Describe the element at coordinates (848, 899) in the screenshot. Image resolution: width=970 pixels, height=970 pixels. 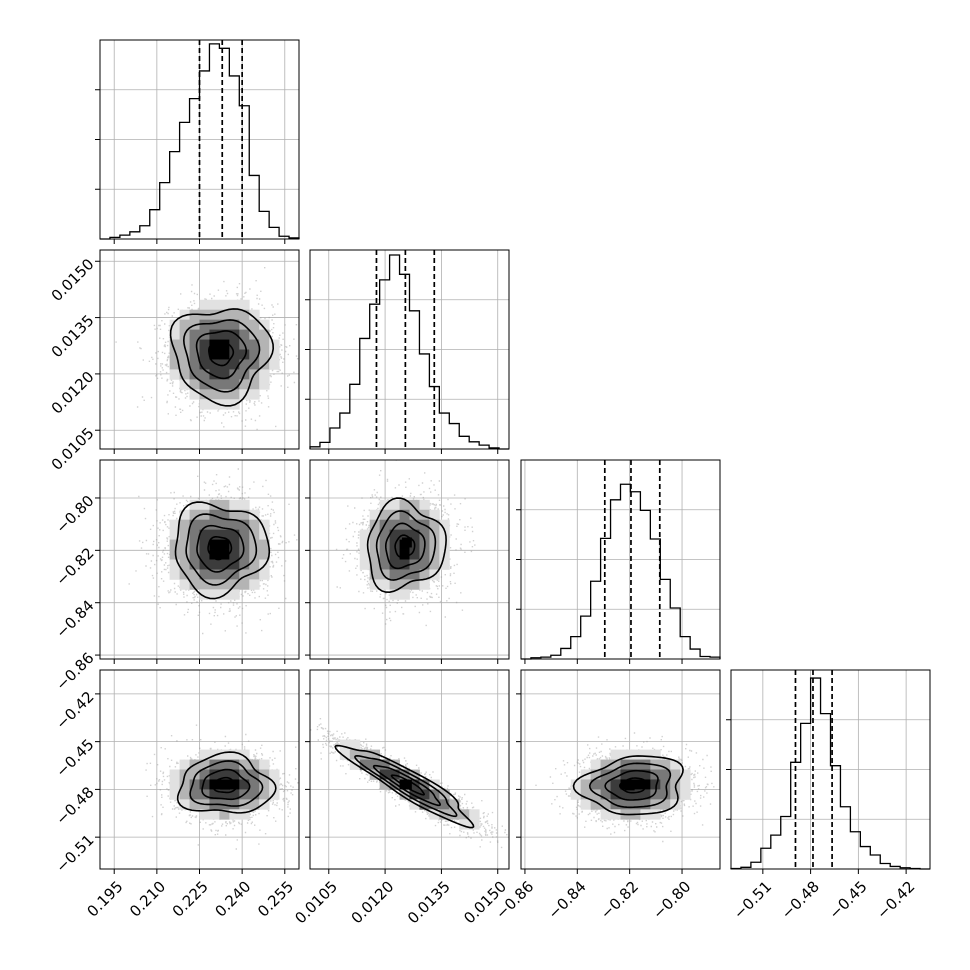
I see `x-tick-label: −0.45` at that location.